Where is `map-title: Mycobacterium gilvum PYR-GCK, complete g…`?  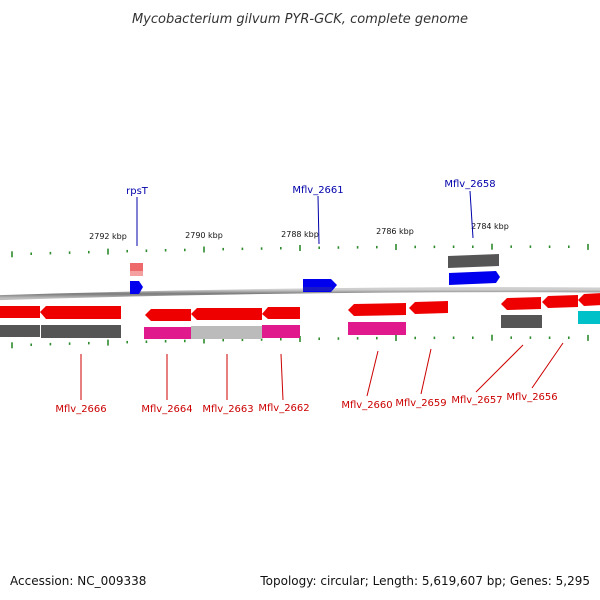 map-title: Mycobacterium gilvum PYR-GCK, complete g… is located at coordinates (300, 19).